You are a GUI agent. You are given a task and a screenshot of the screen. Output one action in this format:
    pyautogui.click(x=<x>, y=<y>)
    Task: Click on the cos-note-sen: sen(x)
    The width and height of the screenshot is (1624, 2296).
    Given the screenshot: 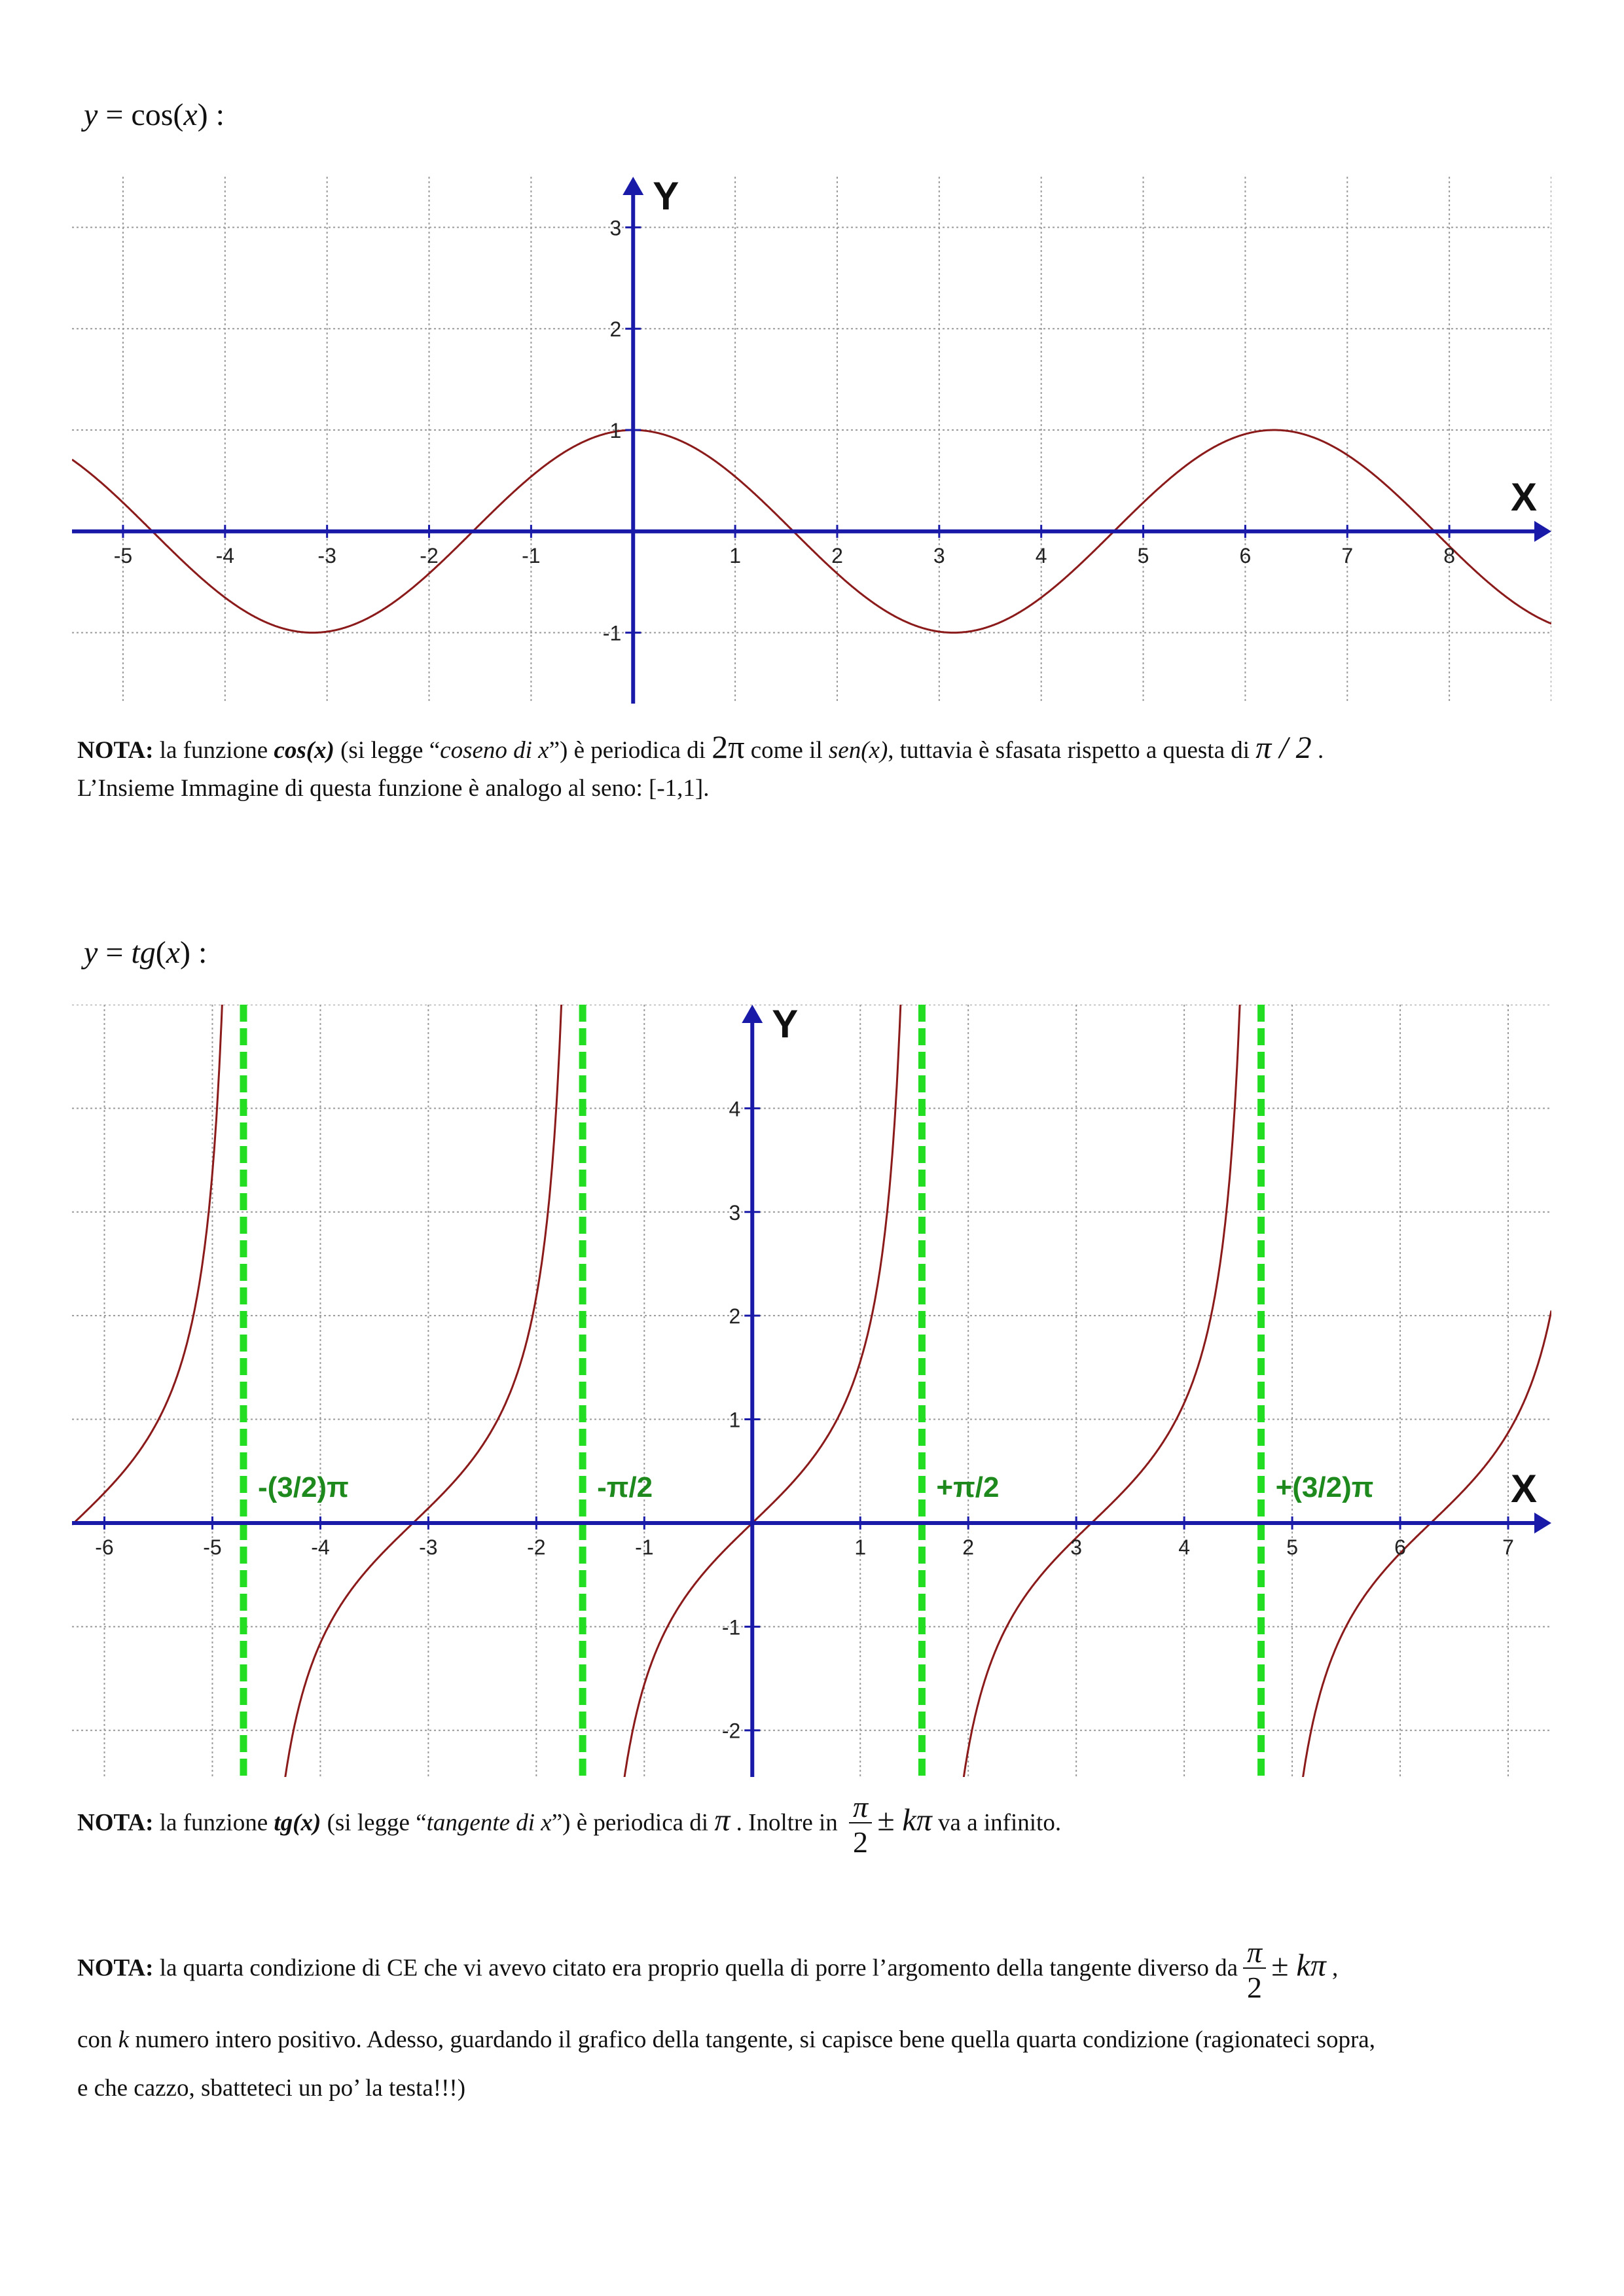 What is the action you would take?
    pyautogui.click(x=858, y=750)
    